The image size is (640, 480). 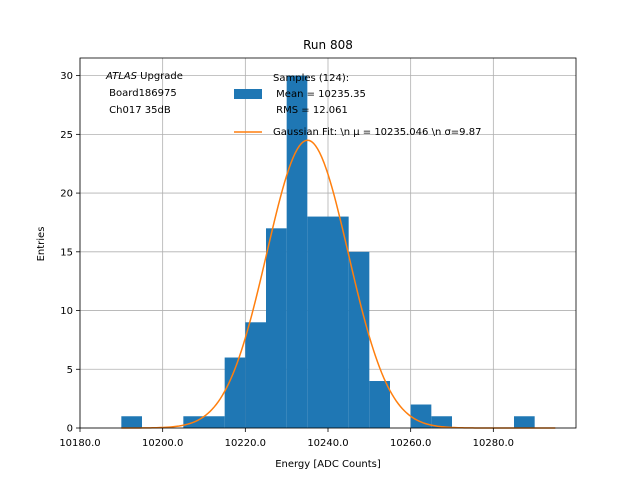 What do you see at coordinates (66, 311) in the screenshot?
I see `y-tick-label: 10` at bounding box center [66, 311].